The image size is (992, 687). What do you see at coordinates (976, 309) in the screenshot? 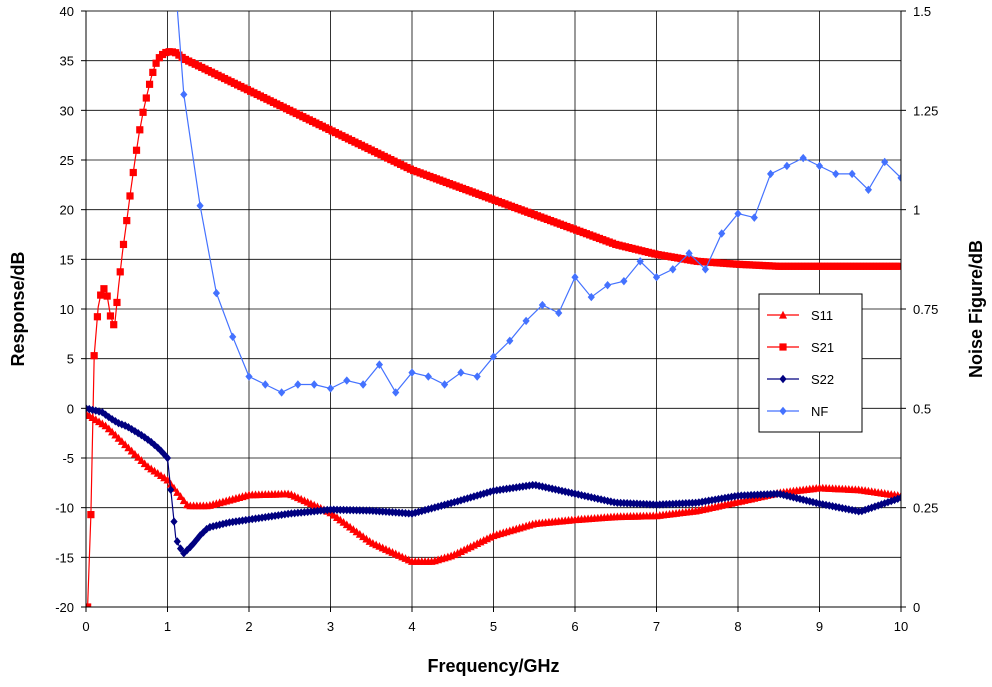
I see `y2-axis-title: Noise Figure/dB` at bounding box center [976, 309].